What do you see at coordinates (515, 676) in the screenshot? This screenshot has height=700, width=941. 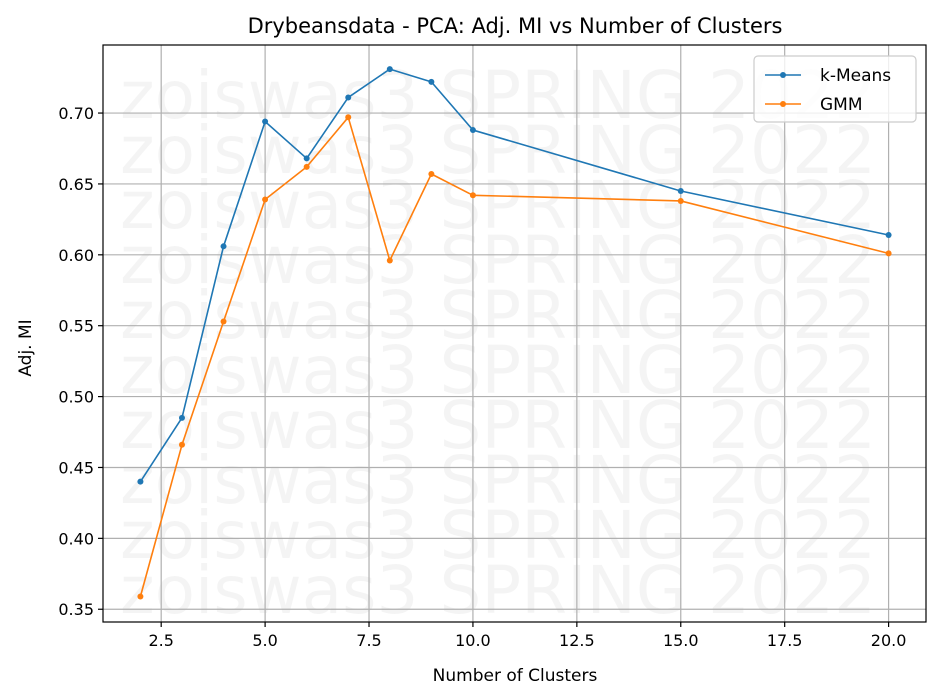 I see `x-axis-label: Number of Clusters` at bounding box center [515, 676].